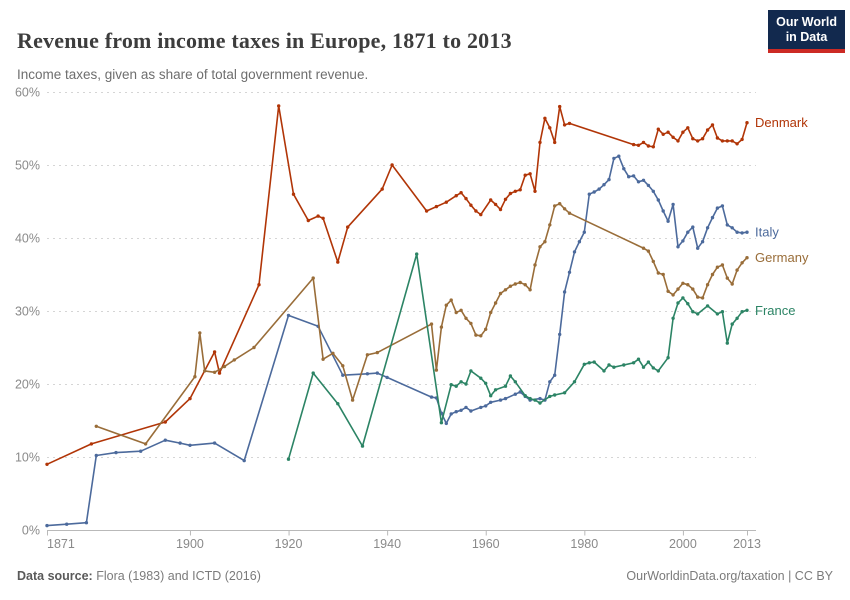  I want to click on point-denmark-2001, so click(688, 128).